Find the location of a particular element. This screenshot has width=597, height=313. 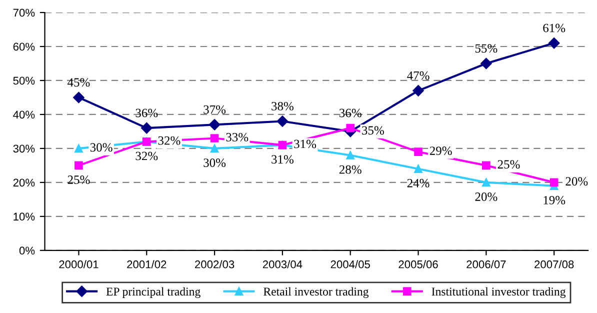

data-label: 38% is located at coordinates (283, 106).